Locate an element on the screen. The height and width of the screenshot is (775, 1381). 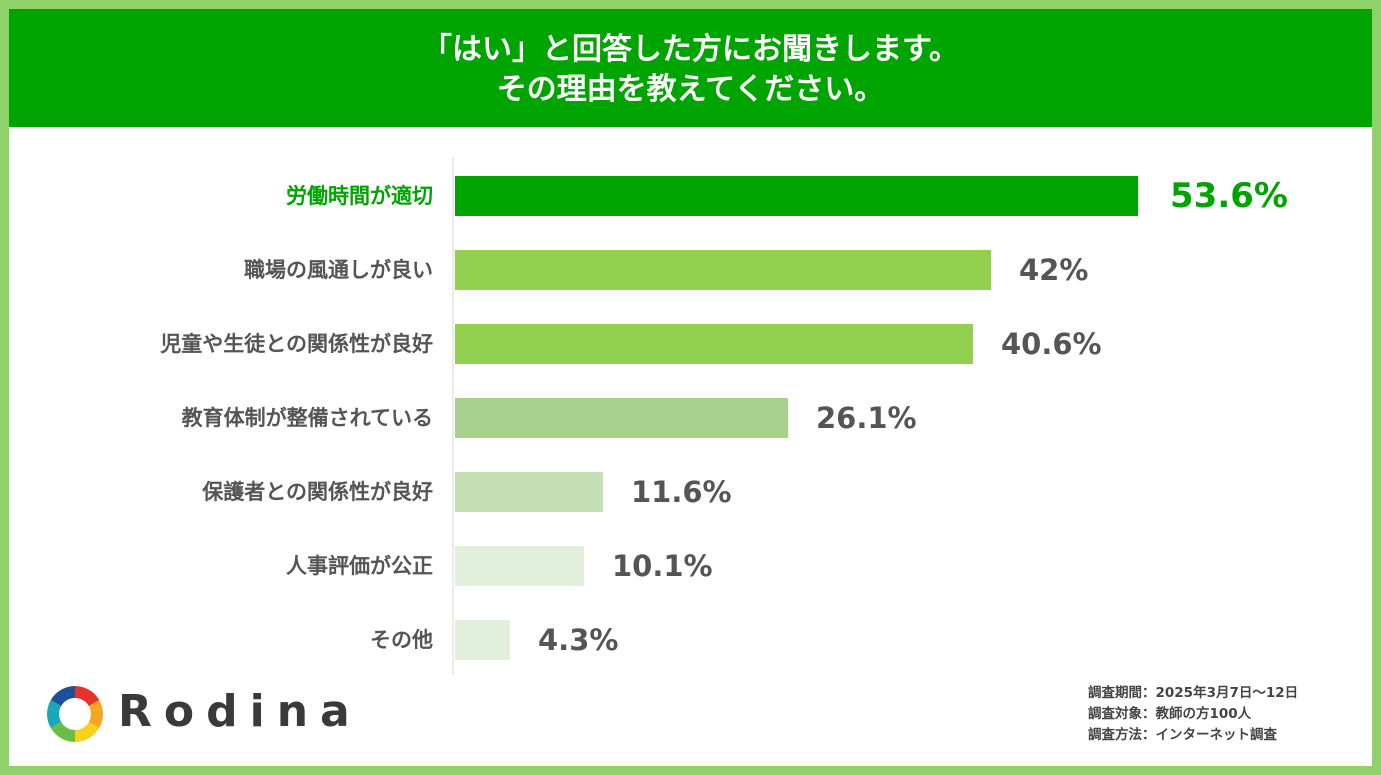
survey-period: 調査期間：2025年3月7日～12日 is located at coordinates (1193, 693).